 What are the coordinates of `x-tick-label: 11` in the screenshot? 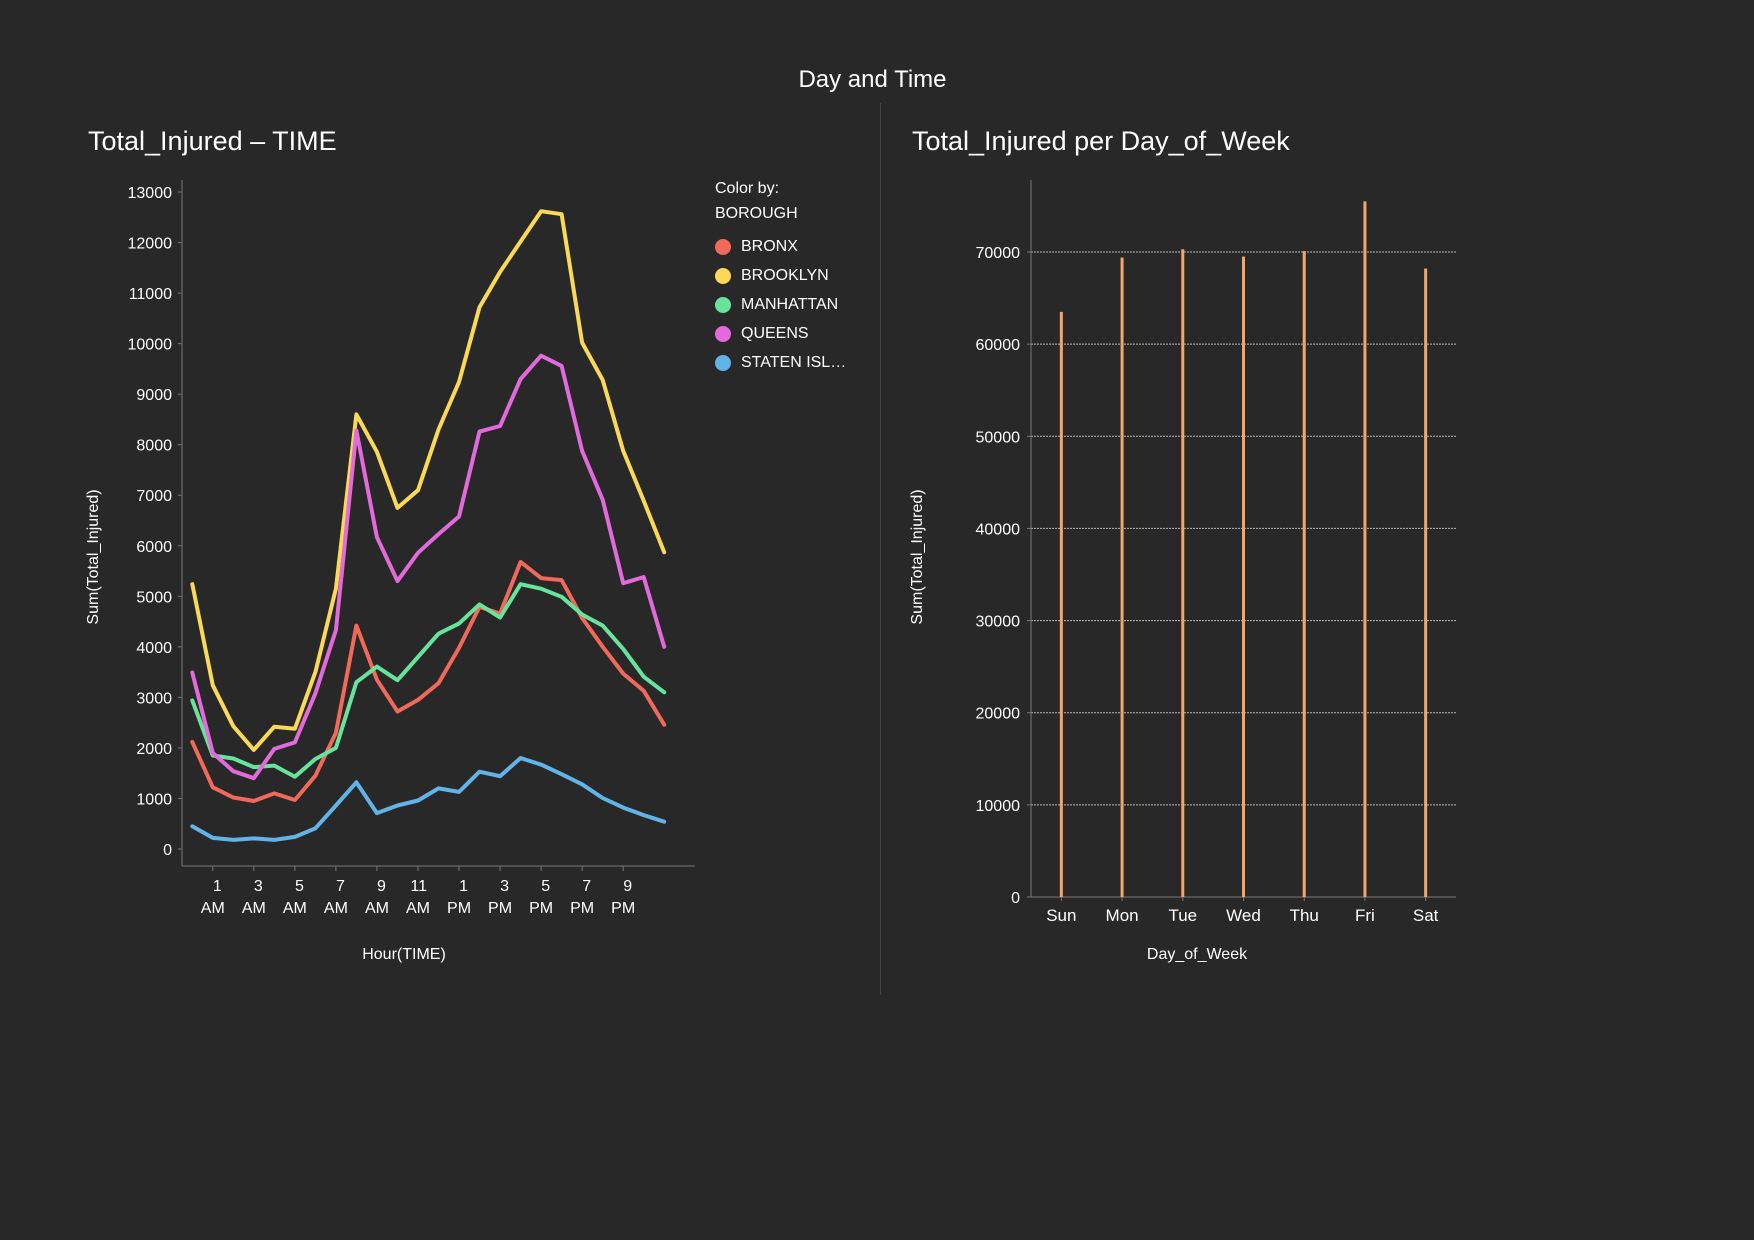 It's located at (418, 886).